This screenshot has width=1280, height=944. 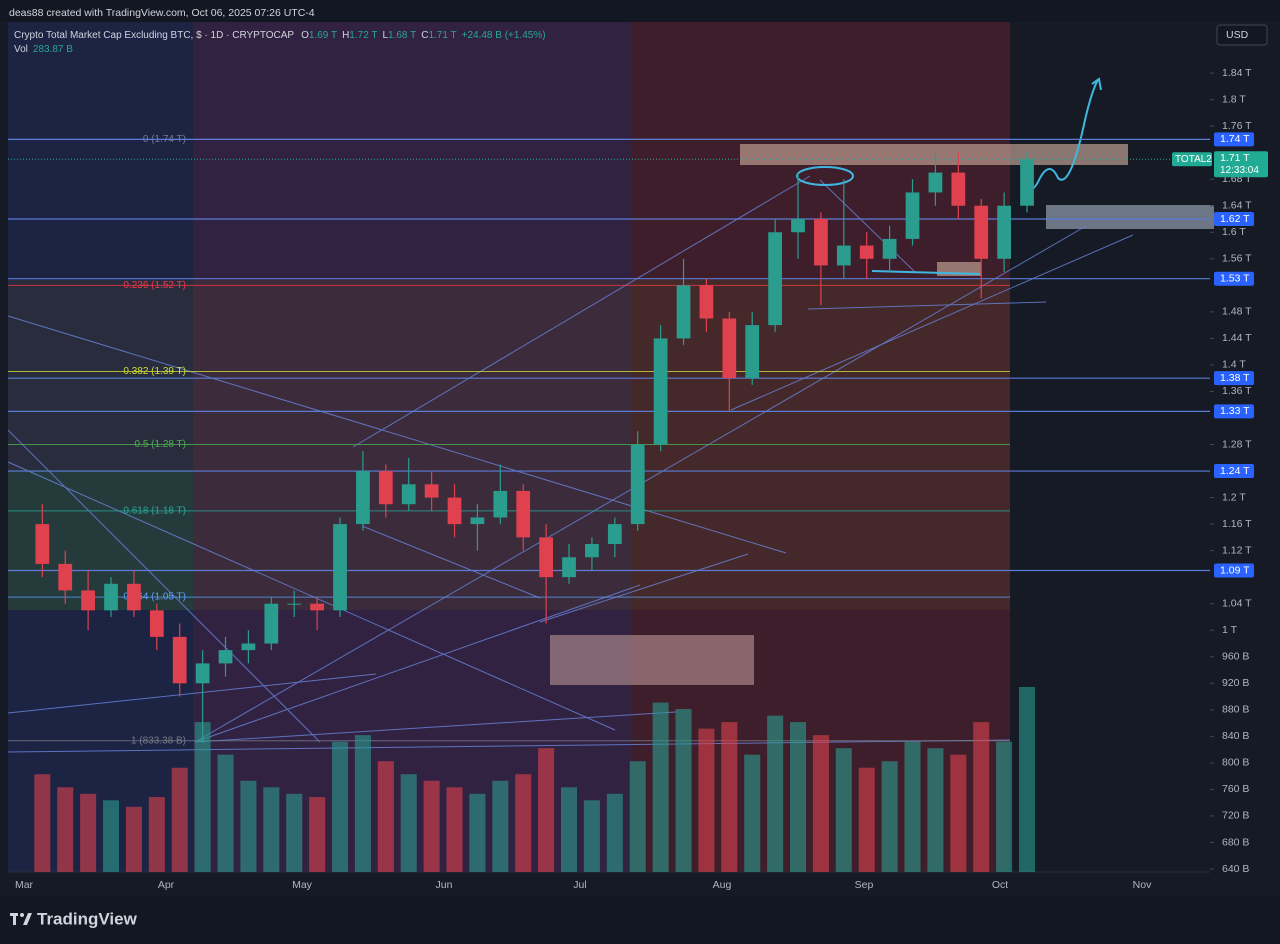 I want to click on y-tick-label: 1.84 T, so click(x=1237, y=73).